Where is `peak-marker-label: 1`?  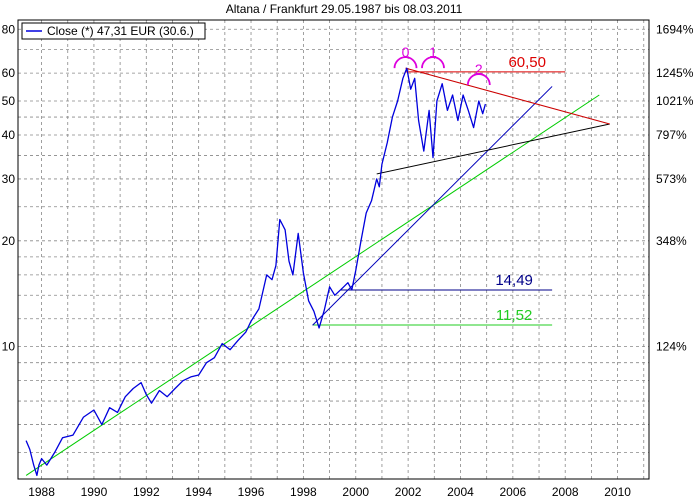 peak-marker-label: 1 is located at coordinates (433, 52).